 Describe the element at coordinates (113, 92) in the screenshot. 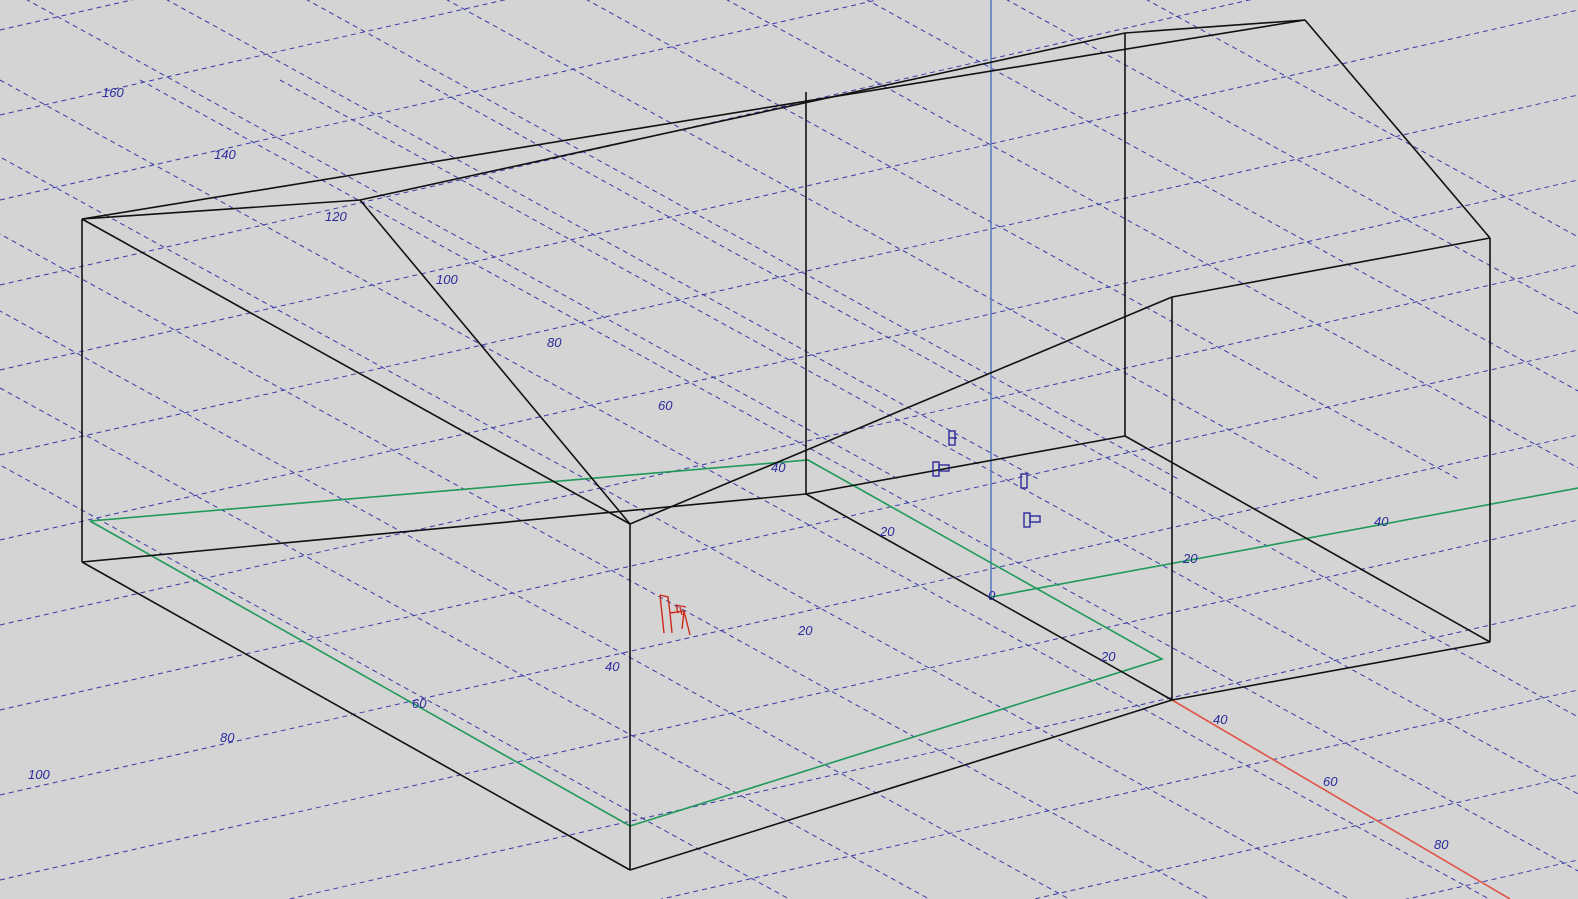

I see `tick-label: 160` at that location.